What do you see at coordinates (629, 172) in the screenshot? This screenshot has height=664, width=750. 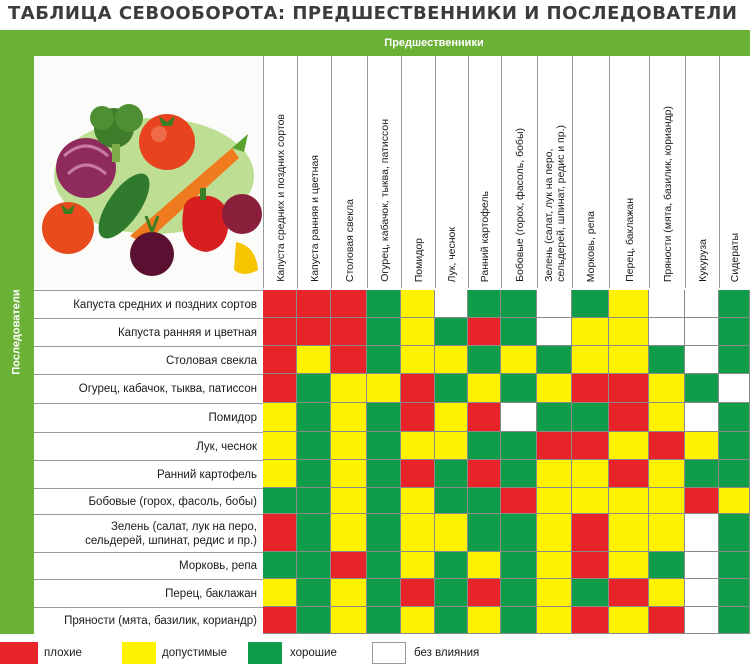 I see `column-header: Перец, баклажан` at bounding box center [629, 172].